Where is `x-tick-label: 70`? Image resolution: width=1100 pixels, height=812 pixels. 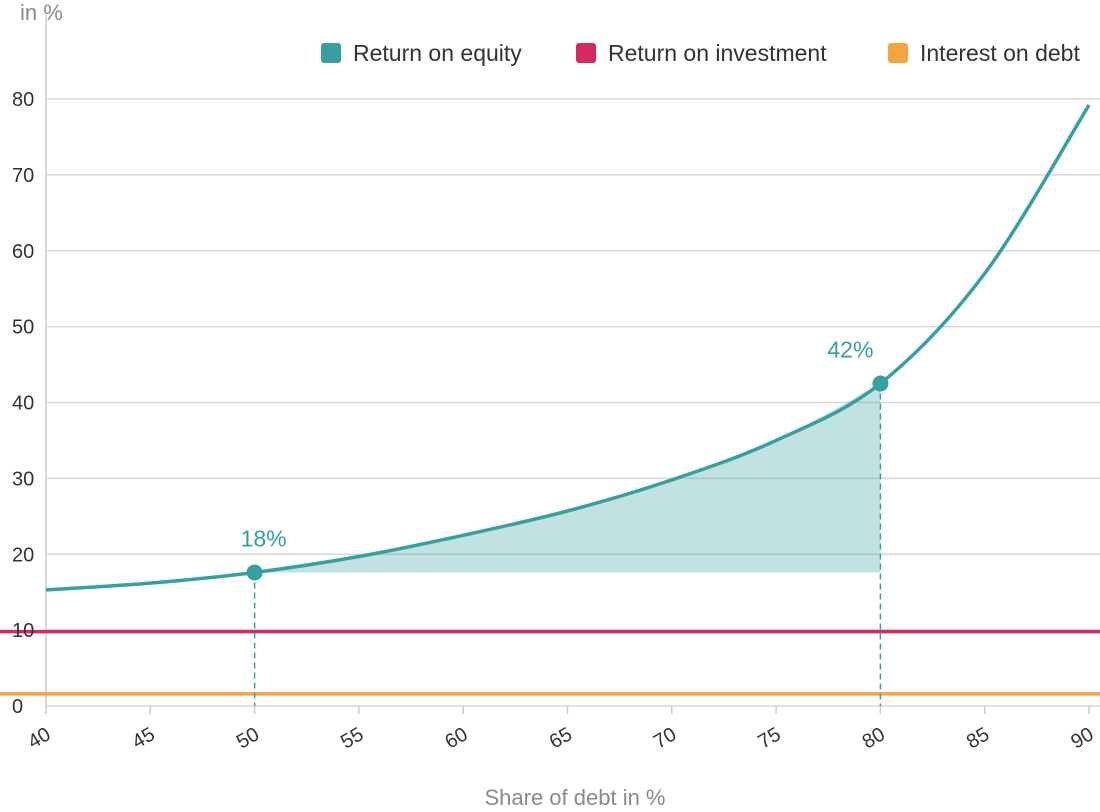
x-tick-label: 70 is located at coordinates (665, 738).